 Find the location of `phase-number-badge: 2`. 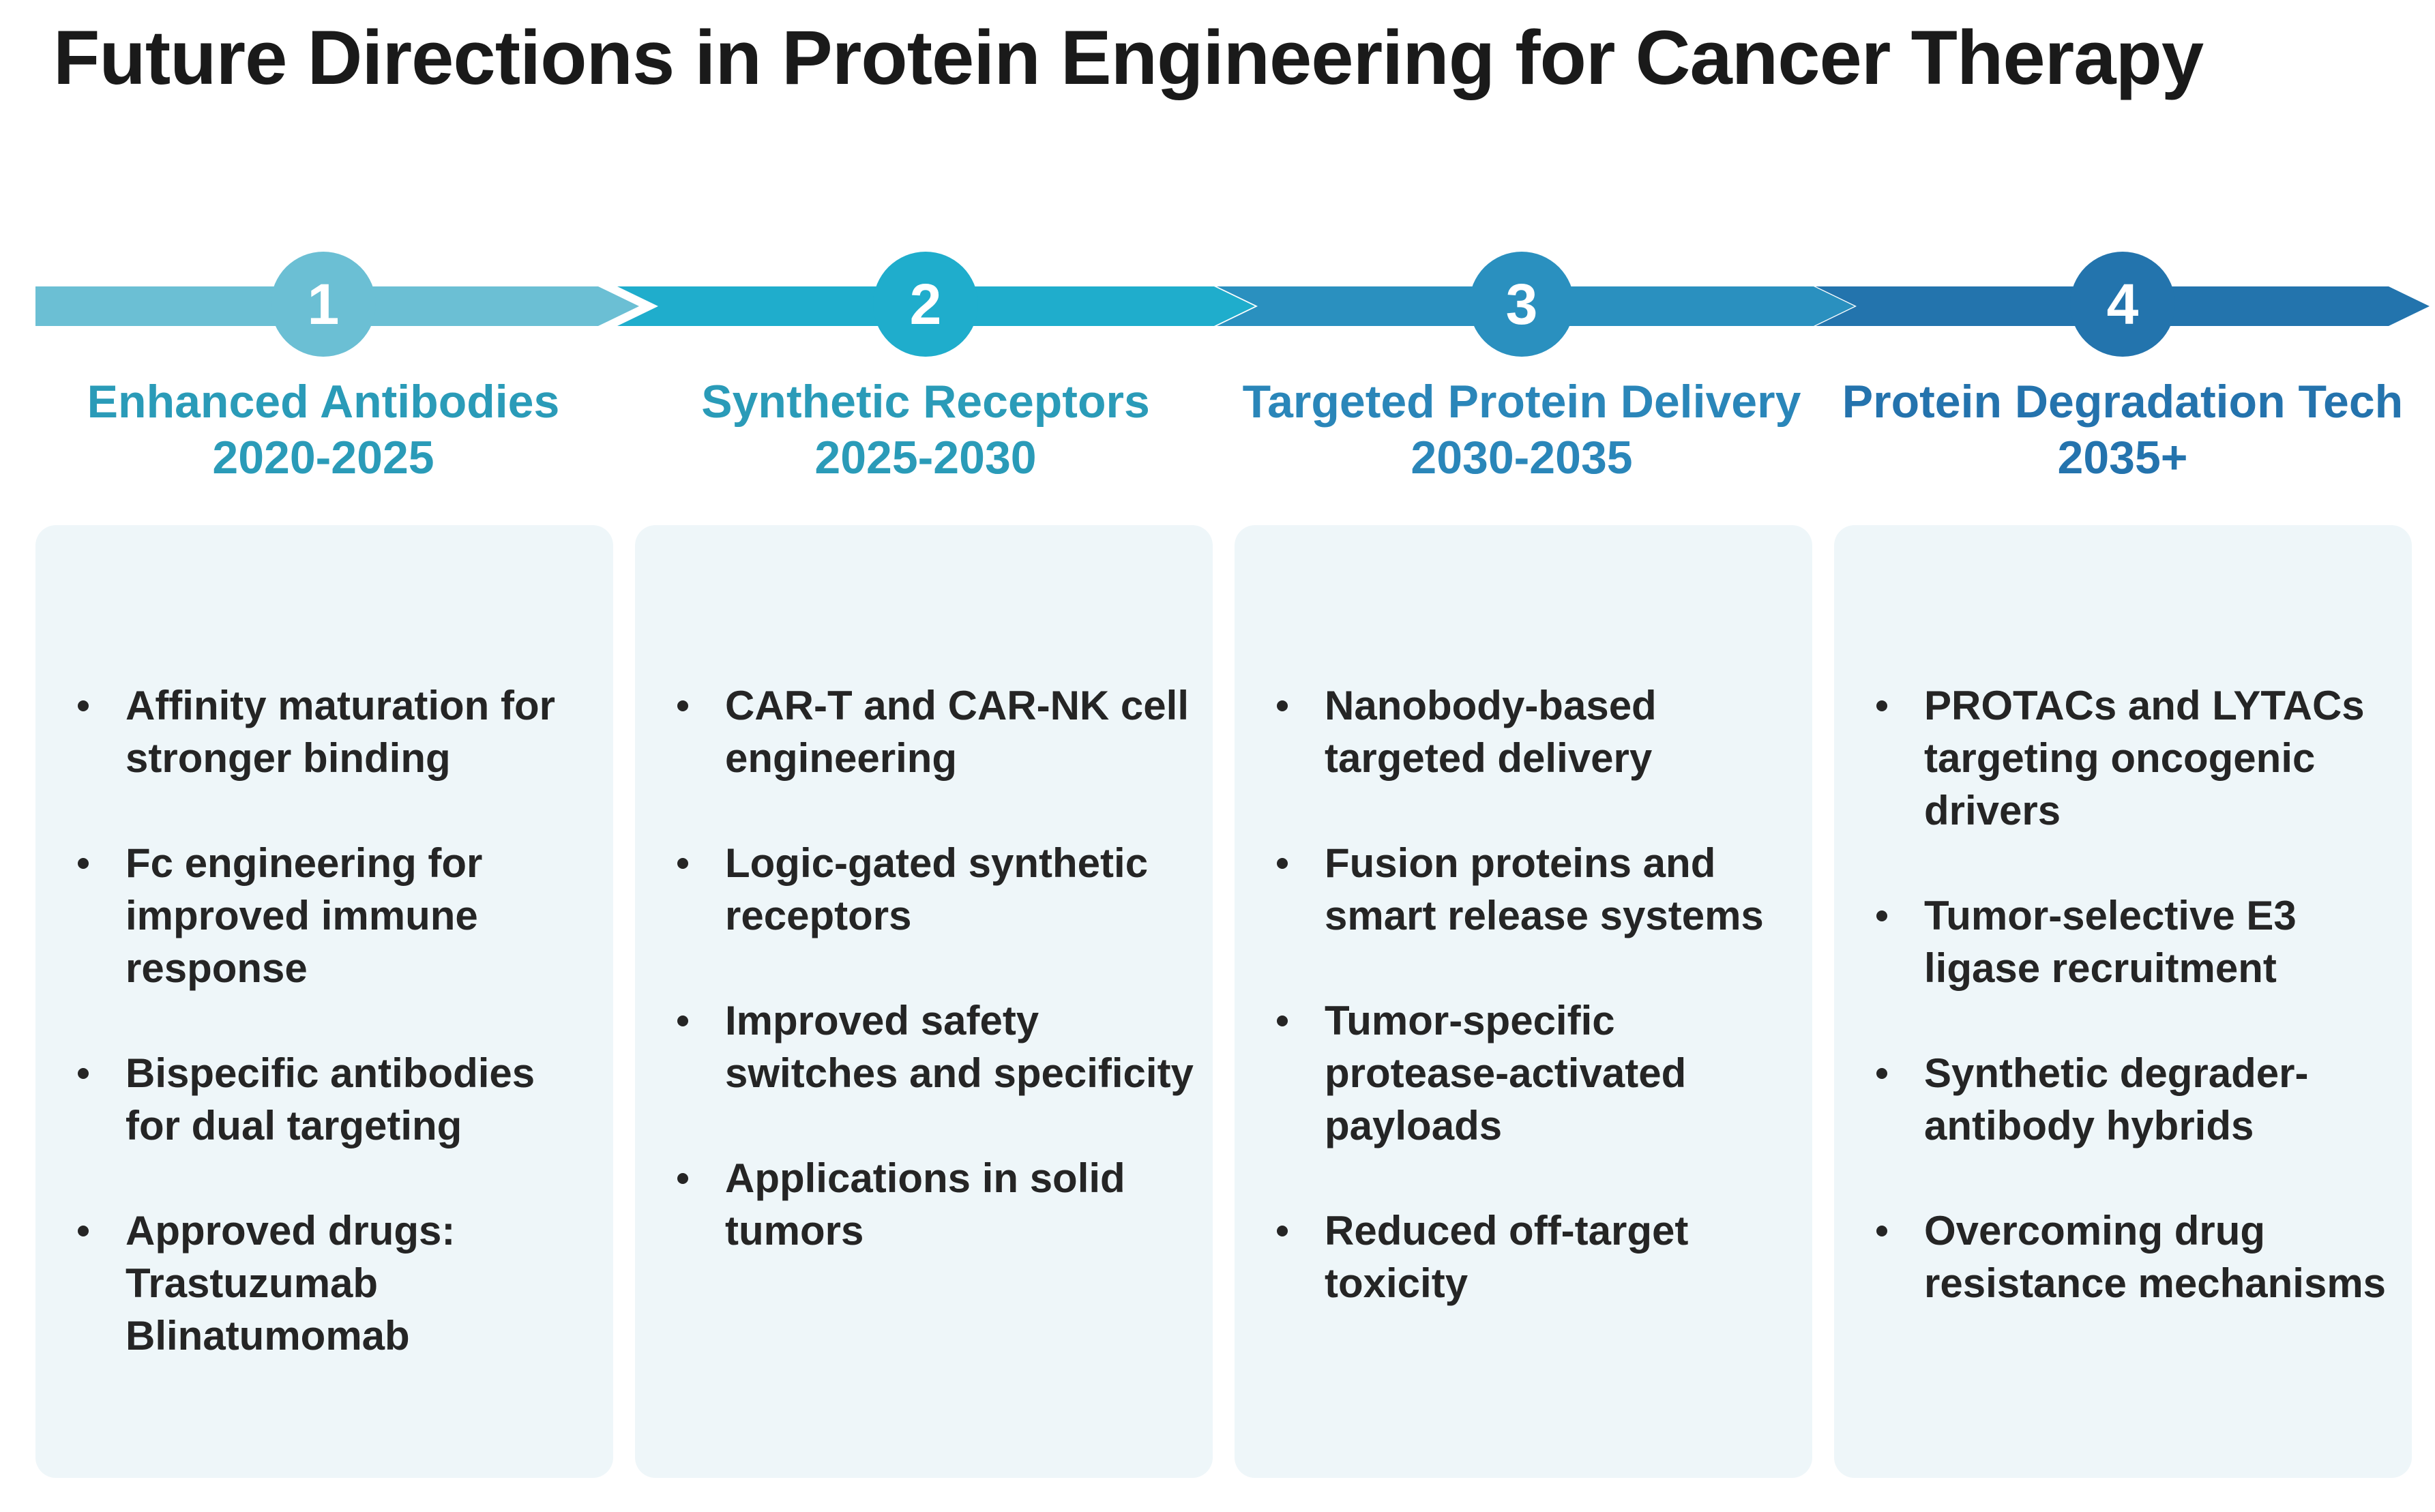

phase-number-badge: 2 is located at coordinates (926, 304).